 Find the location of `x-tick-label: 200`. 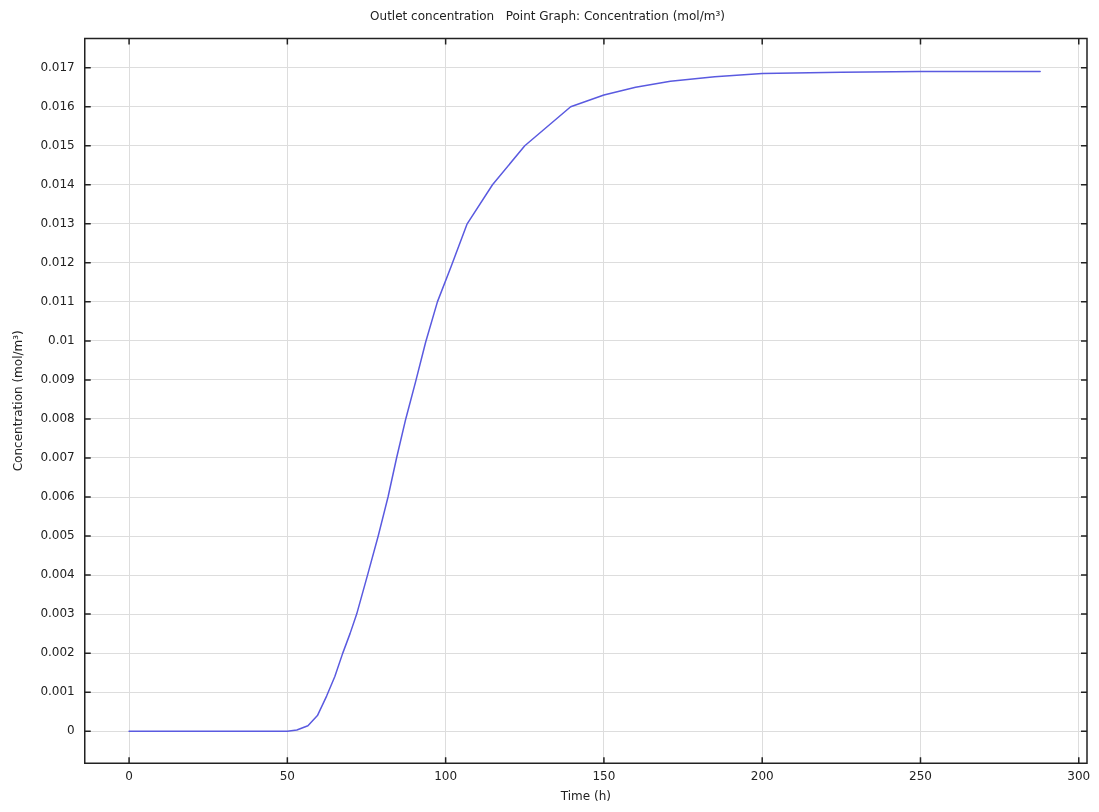

x-tick-label: 200 is located at coordinates (762, 775).